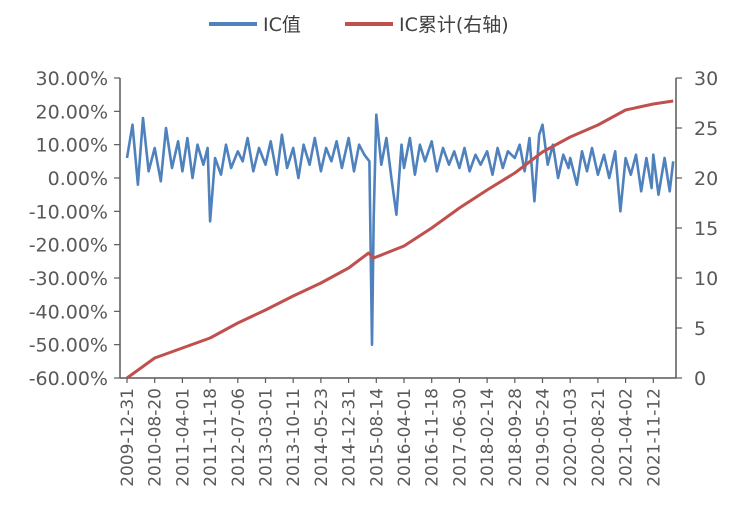 The image size is (732, 525). Describe the element at coordinates (433, 437) in the screenshot. I see `x-tick-label: 2016-11-18` at that location.